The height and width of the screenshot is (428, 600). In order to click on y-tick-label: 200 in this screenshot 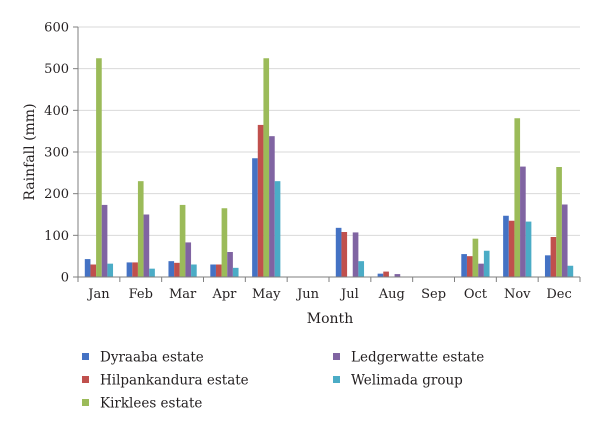, I will do `click(56, 194)`.